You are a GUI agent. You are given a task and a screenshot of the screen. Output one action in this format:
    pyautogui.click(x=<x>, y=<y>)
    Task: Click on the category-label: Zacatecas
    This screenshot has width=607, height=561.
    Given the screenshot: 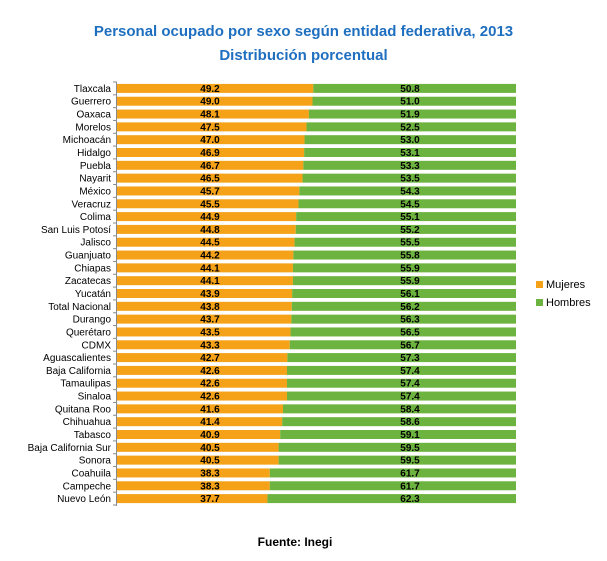 What is the action you would take?
    pyautogui.click(x=88, y=281)
    